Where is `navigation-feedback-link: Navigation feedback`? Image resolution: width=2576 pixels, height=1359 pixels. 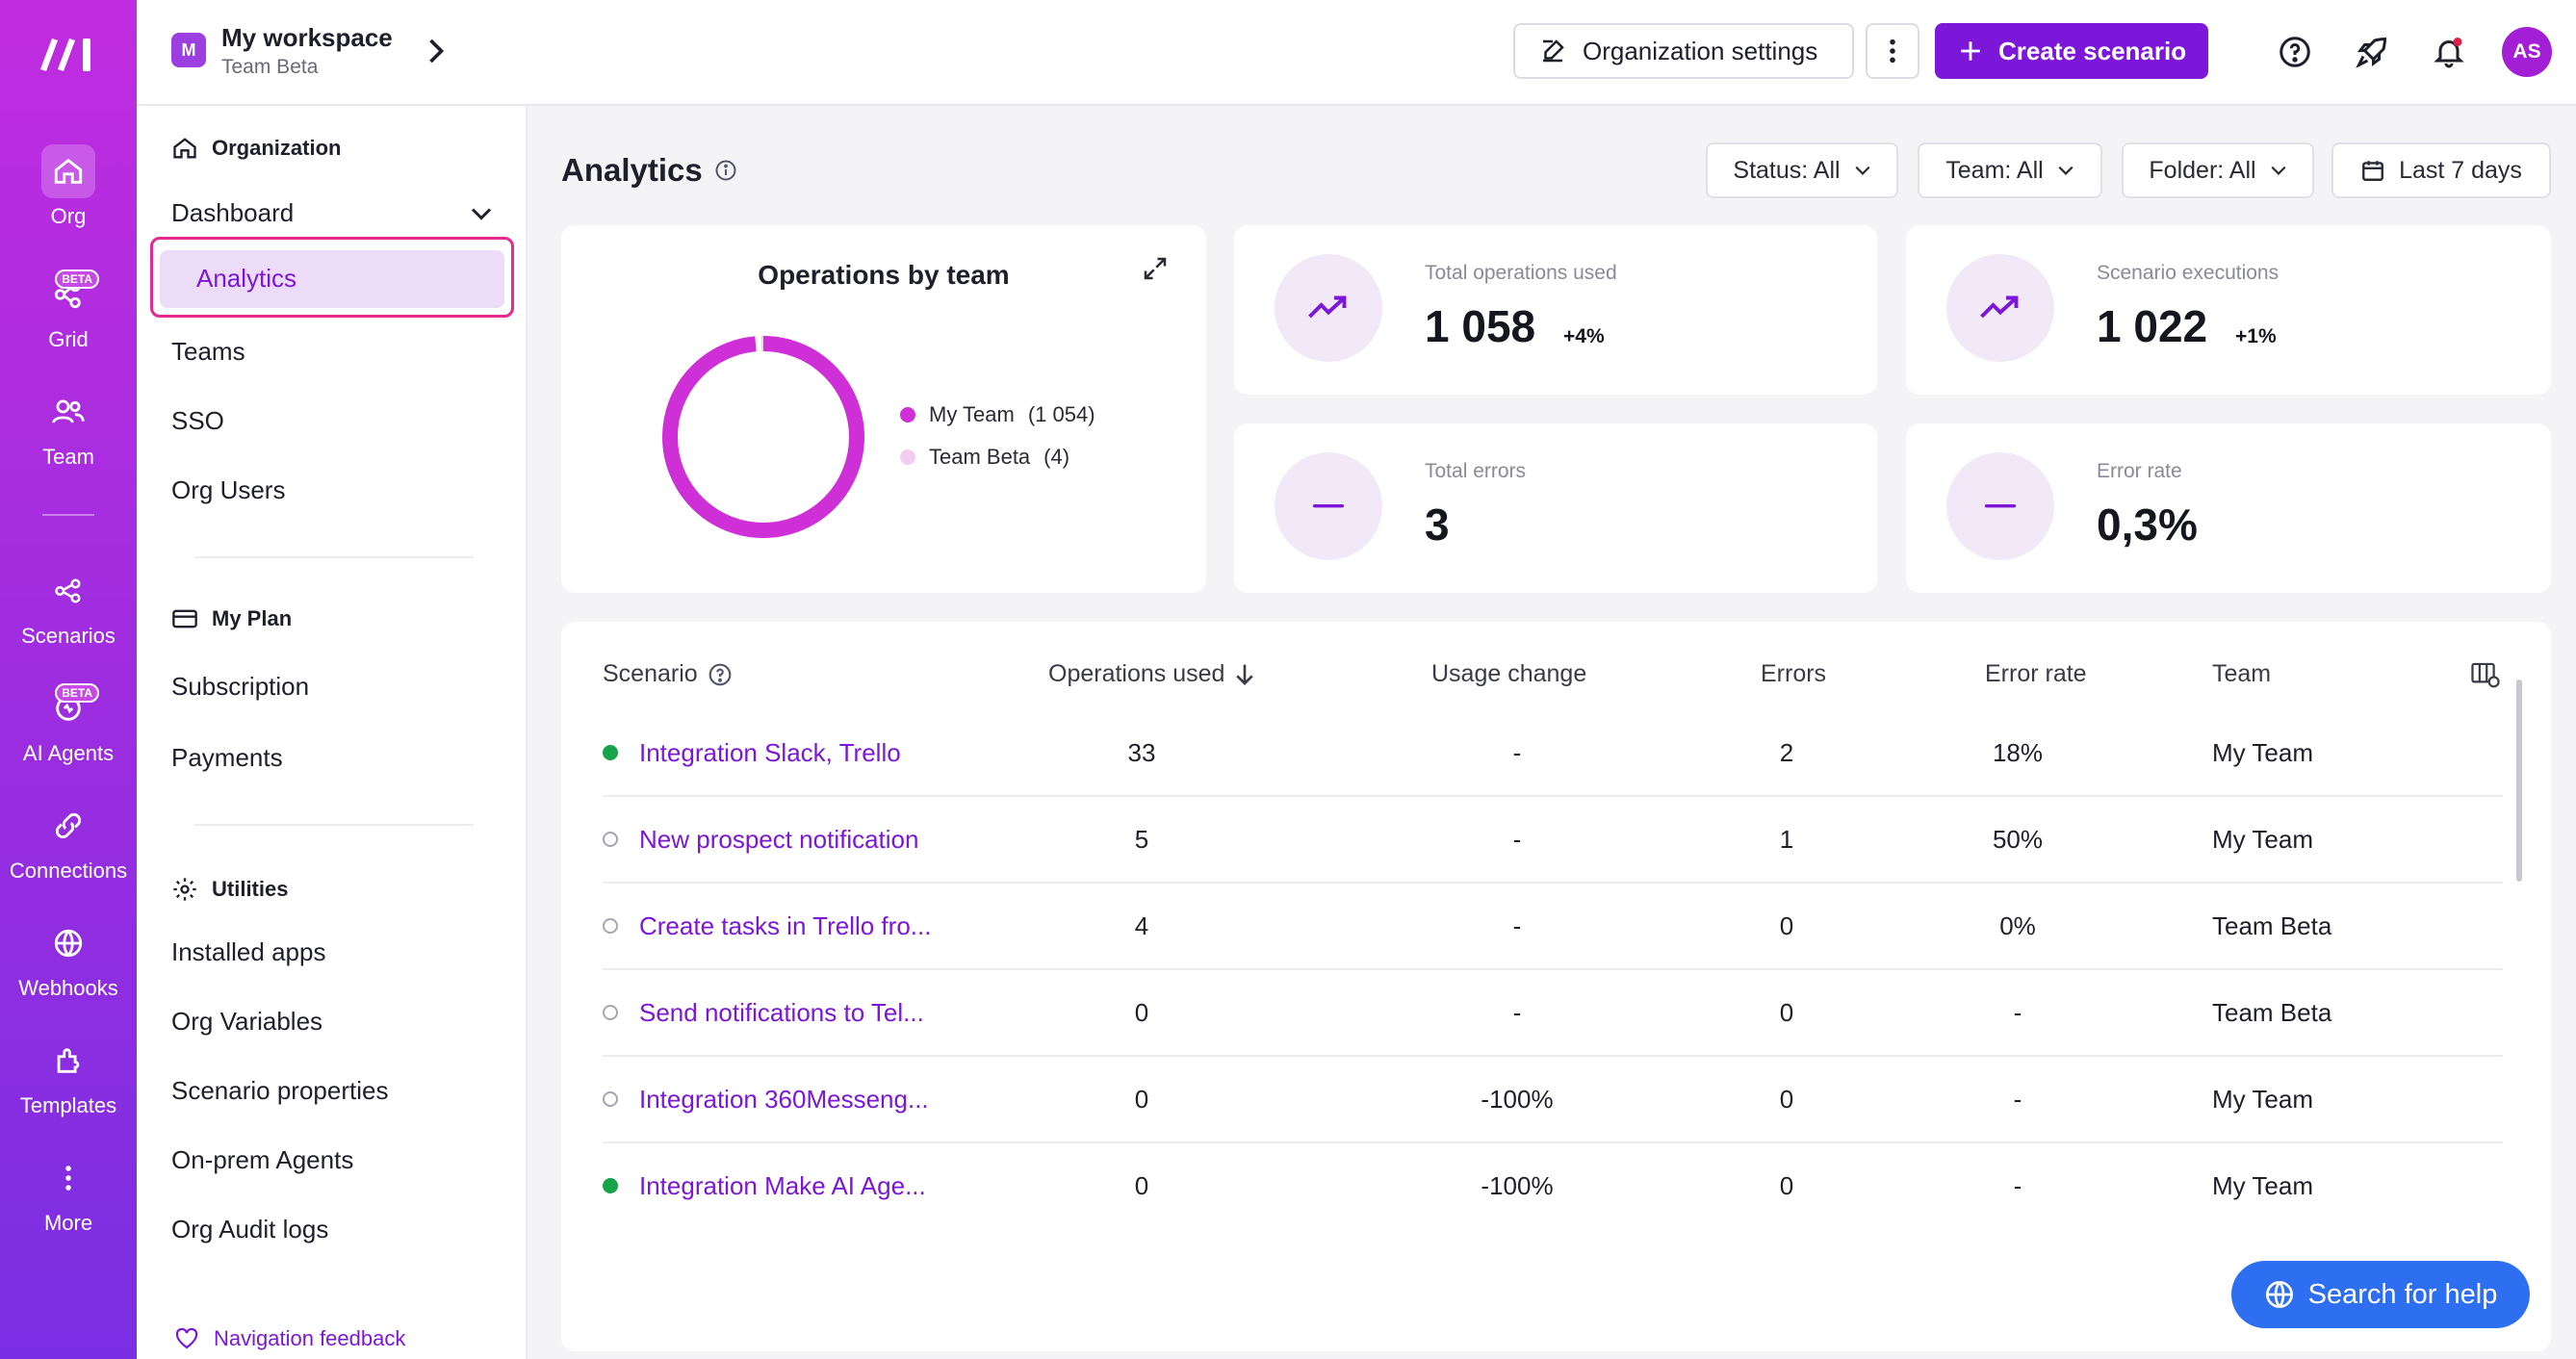
navigation-feedback-link: Navigation feedback is located at coordinates (290, 1339).